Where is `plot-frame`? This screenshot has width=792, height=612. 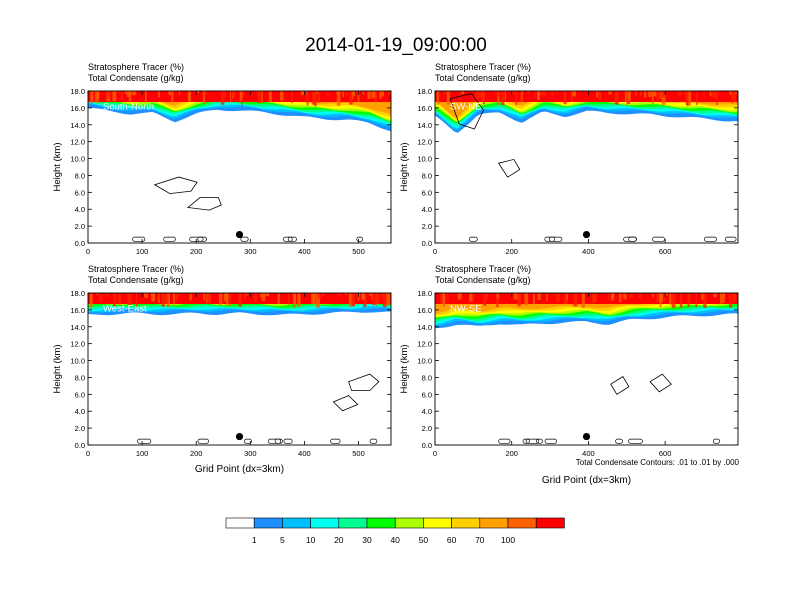 plot-frame is located at coordinates (586, 369).